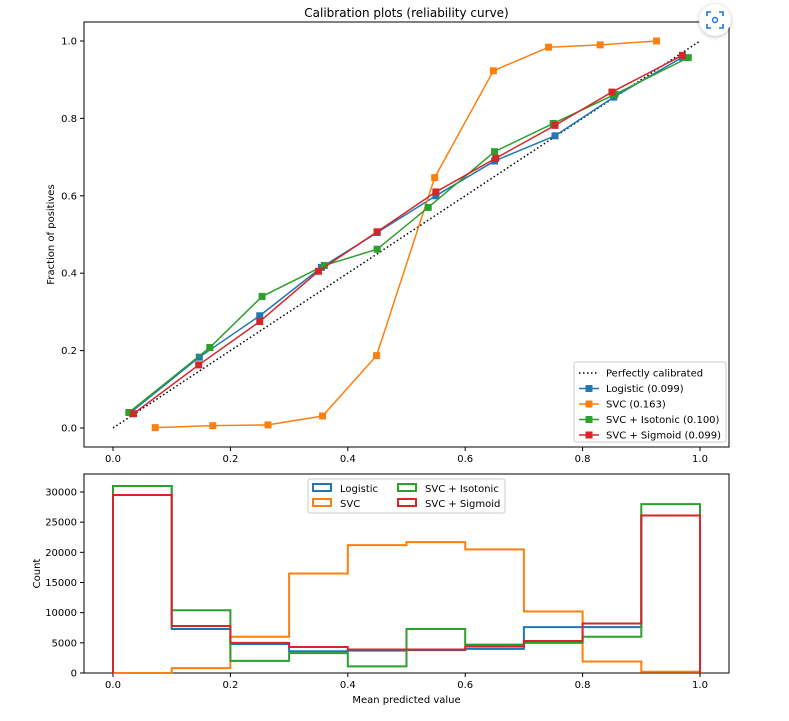 This screenshot has height=721, width=789. What do you see at coordinates (61, 553) in the screenshot?
I see `hist-y-tick-label: 20000` at bounding box center [61, 553].